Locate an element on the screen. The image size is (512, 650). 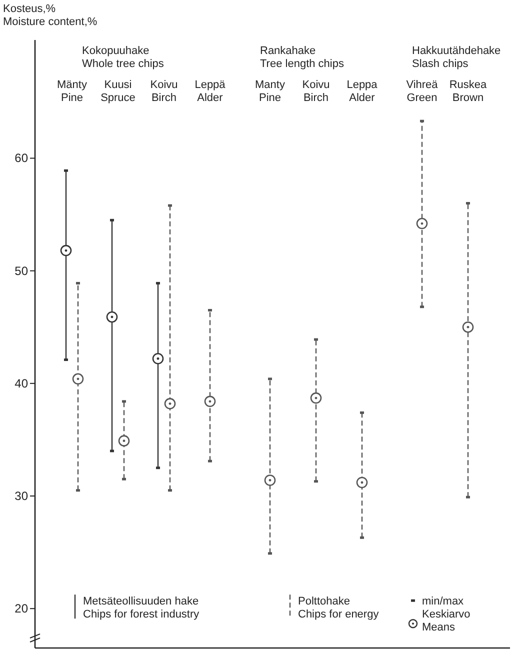
x-tick-label: Kuusi Spruce is located at coordinates (118, 91).